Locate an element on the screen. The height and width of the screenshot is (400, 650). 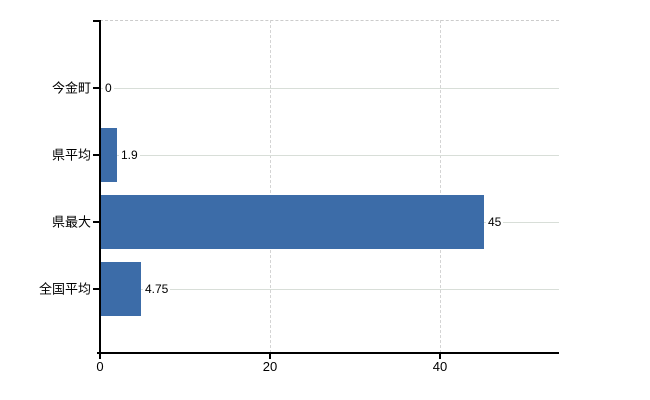
value-label: 45 is located at coordinates (495, 222).